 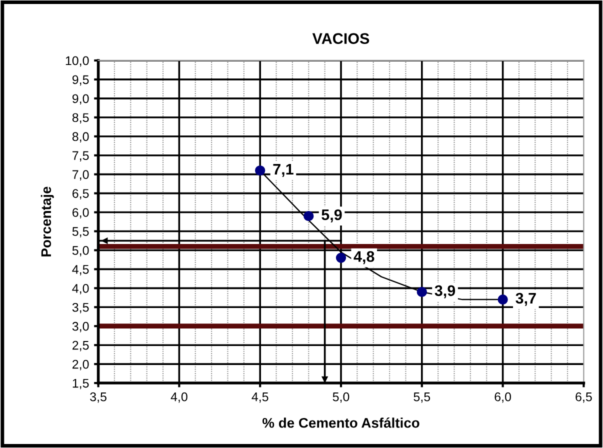 I want to click on x-tick-label: 5,0, so click(x=341, y=397).